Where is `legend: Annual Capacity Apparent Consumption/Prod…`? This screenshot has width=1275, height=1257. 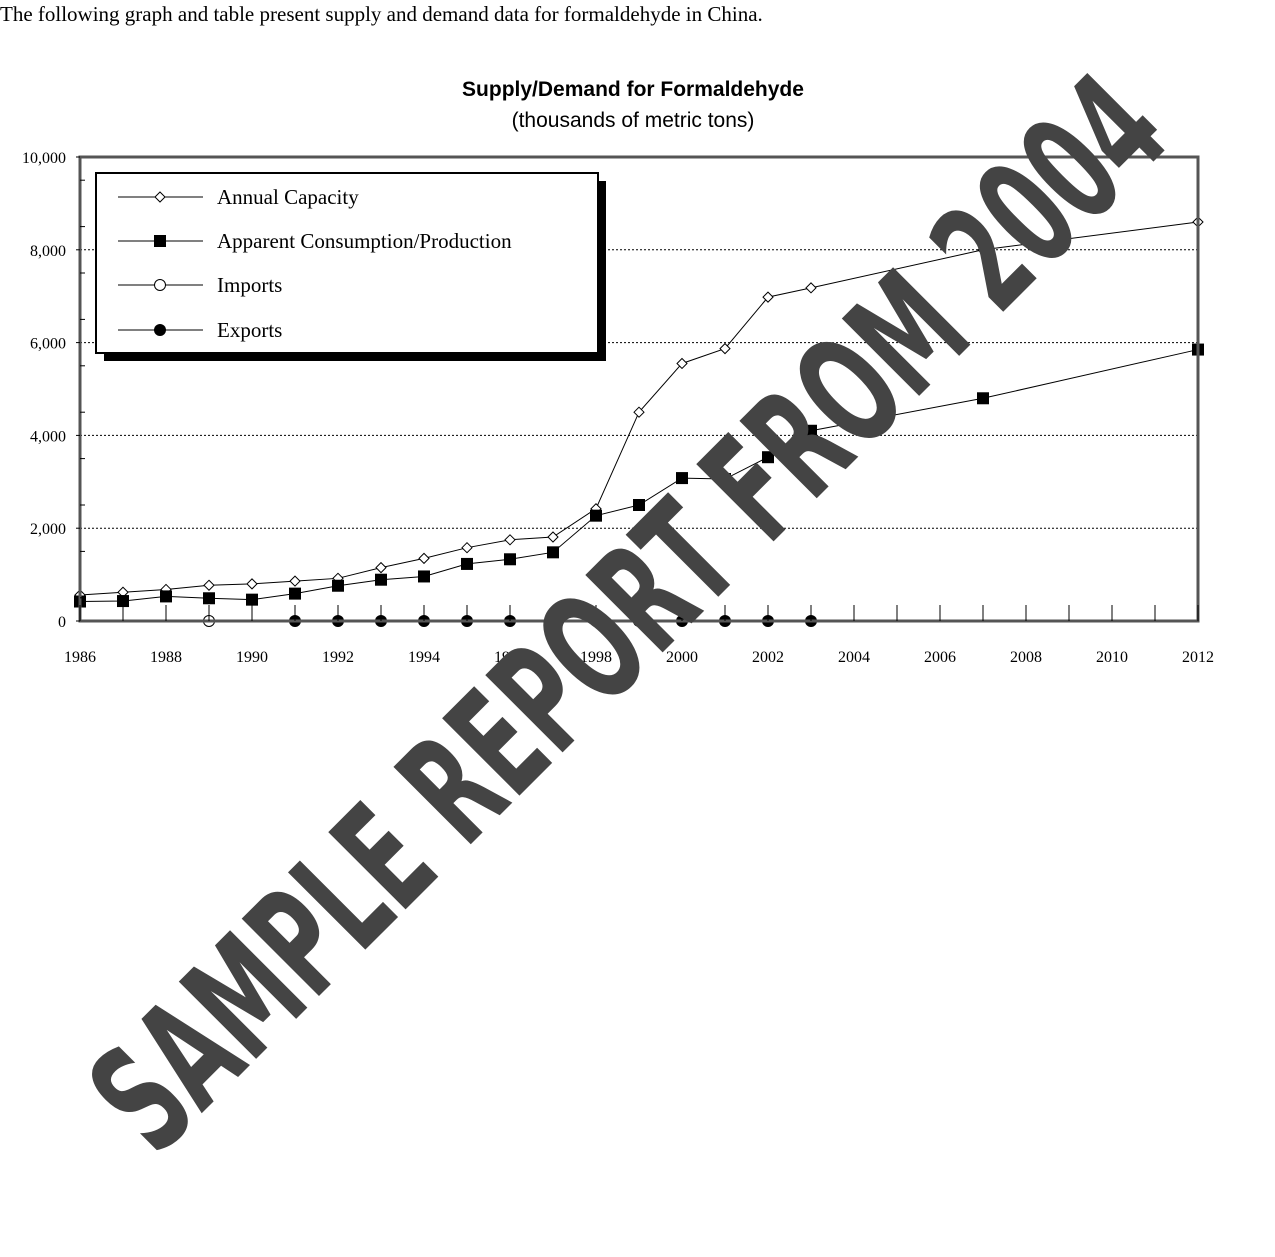
legend: Annual Capacity Apparent Consumption/Prod… is located at coordinates (350, 266).